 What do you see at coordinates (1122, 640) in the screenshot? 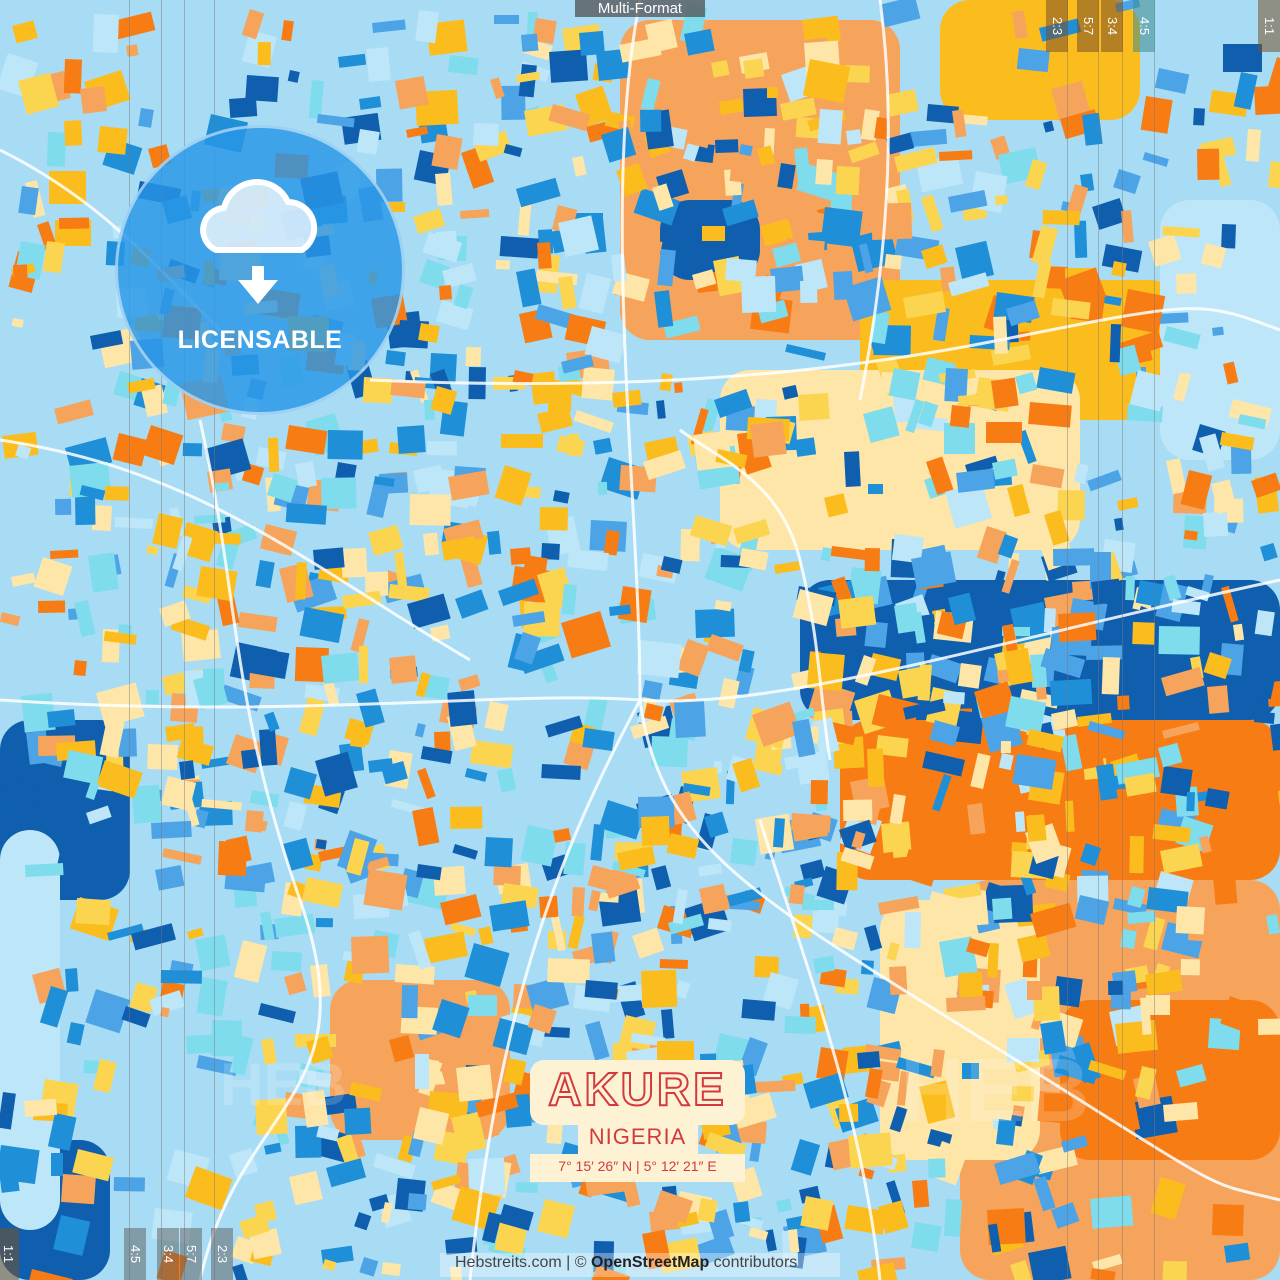
I see `crop-line` at bounding box center [1122, 640].